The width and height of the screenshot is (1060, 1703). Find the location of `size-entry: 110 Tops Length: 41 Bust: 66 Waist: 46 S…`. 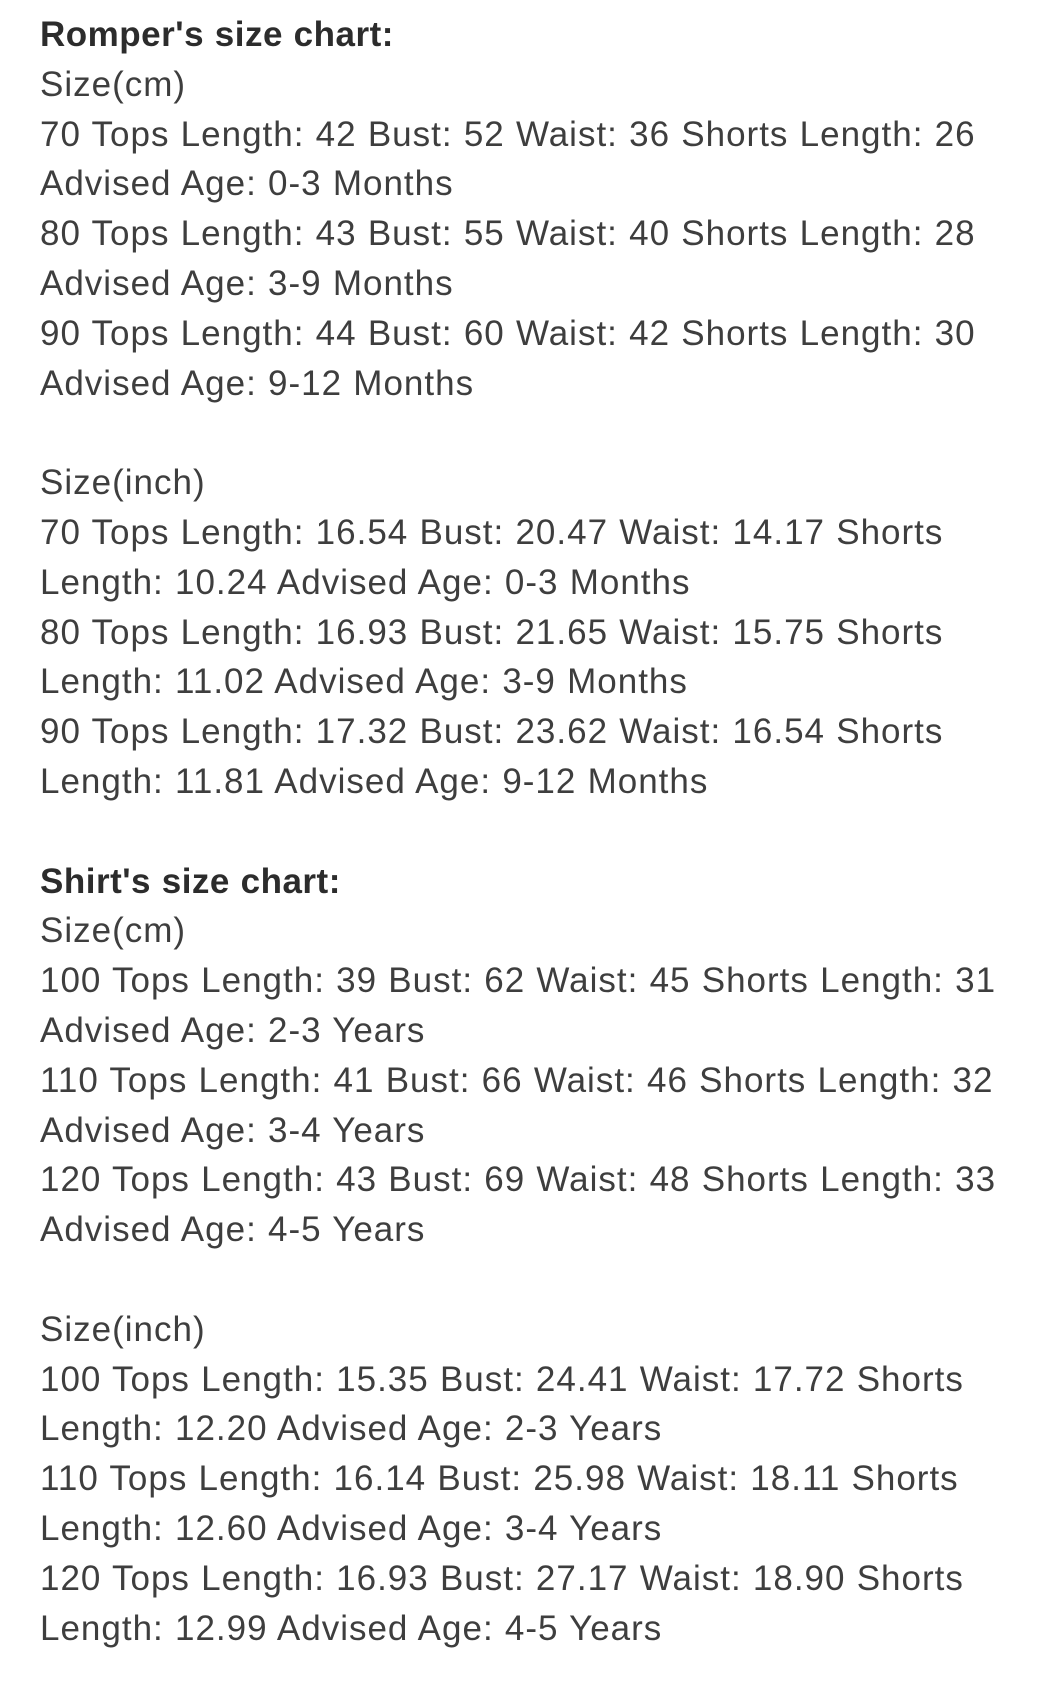

size-entry: 110 Tops Length: 41 Bust: 66 Waist: 46 S… is located at coordinates (517, 1105).